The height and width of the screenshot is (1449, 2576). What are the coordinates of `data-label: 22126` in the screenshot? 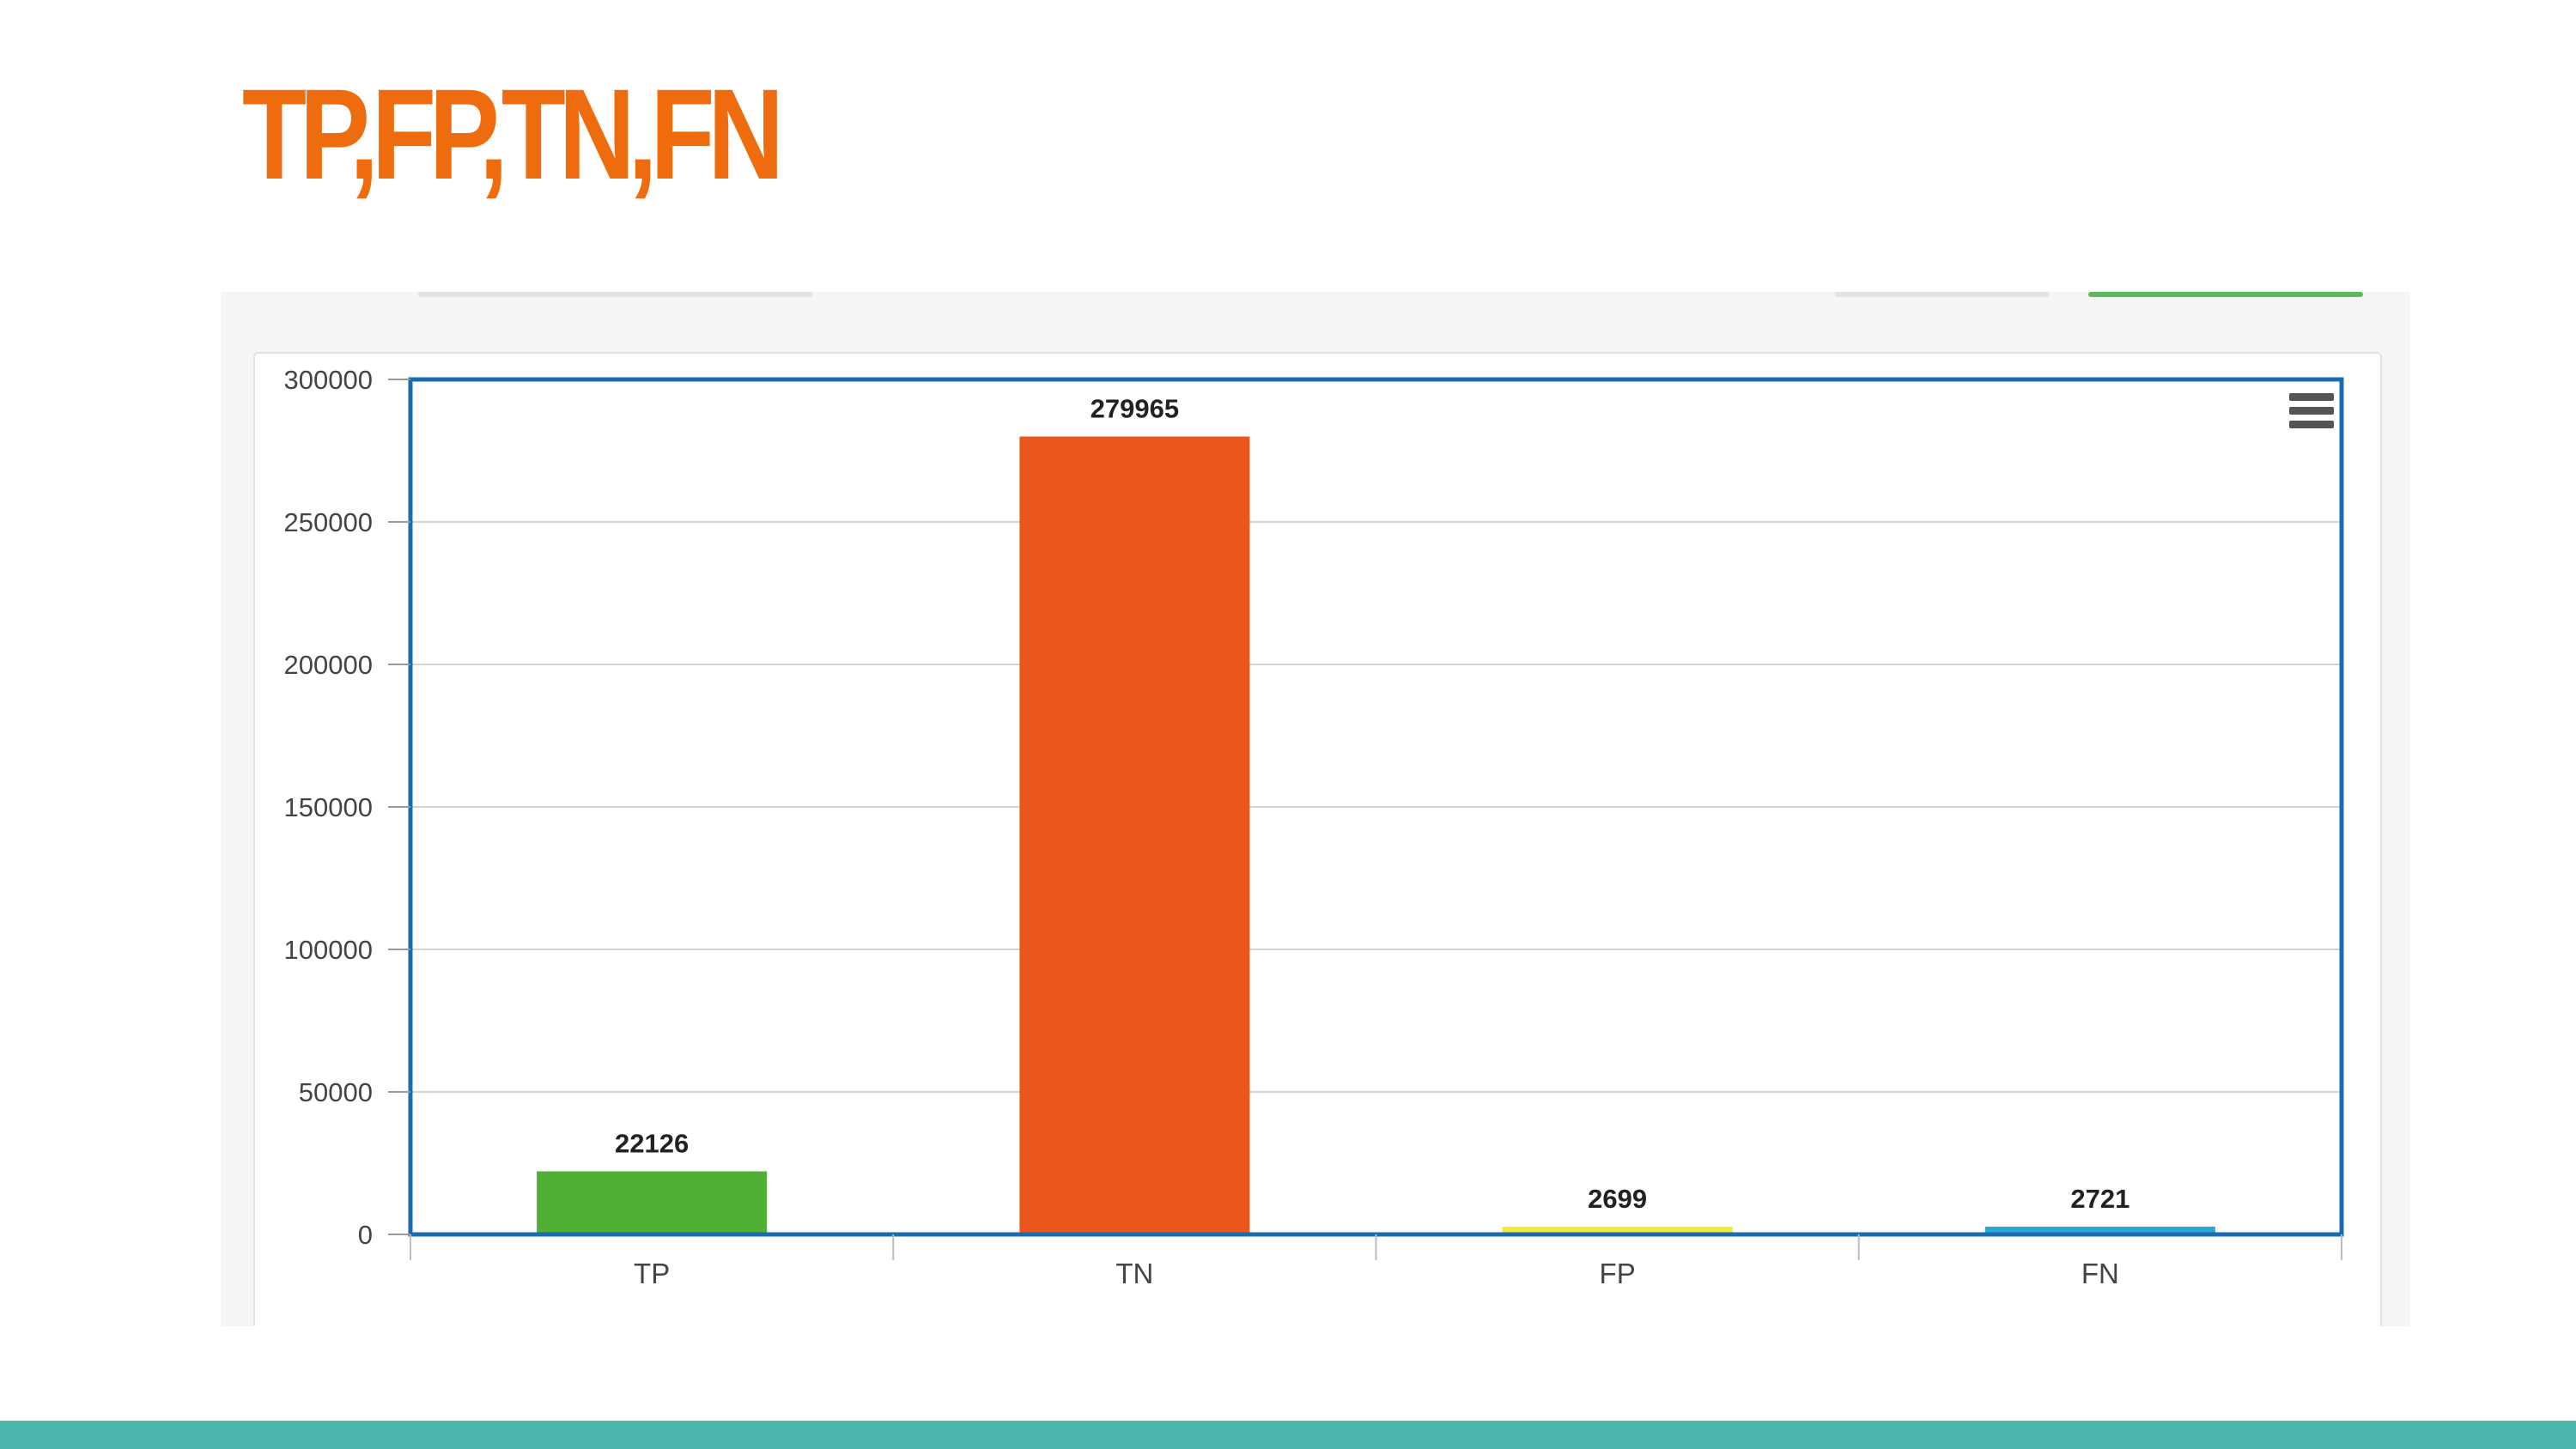 It's located at (652, 1144).